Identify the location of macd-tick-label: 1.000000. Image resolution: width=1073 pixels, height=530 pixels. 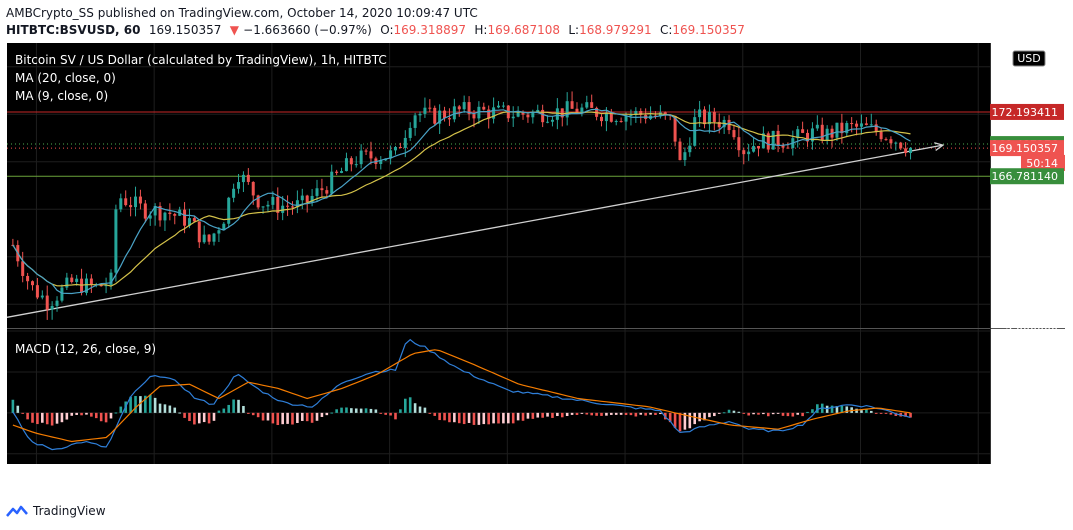
(1032, 372).